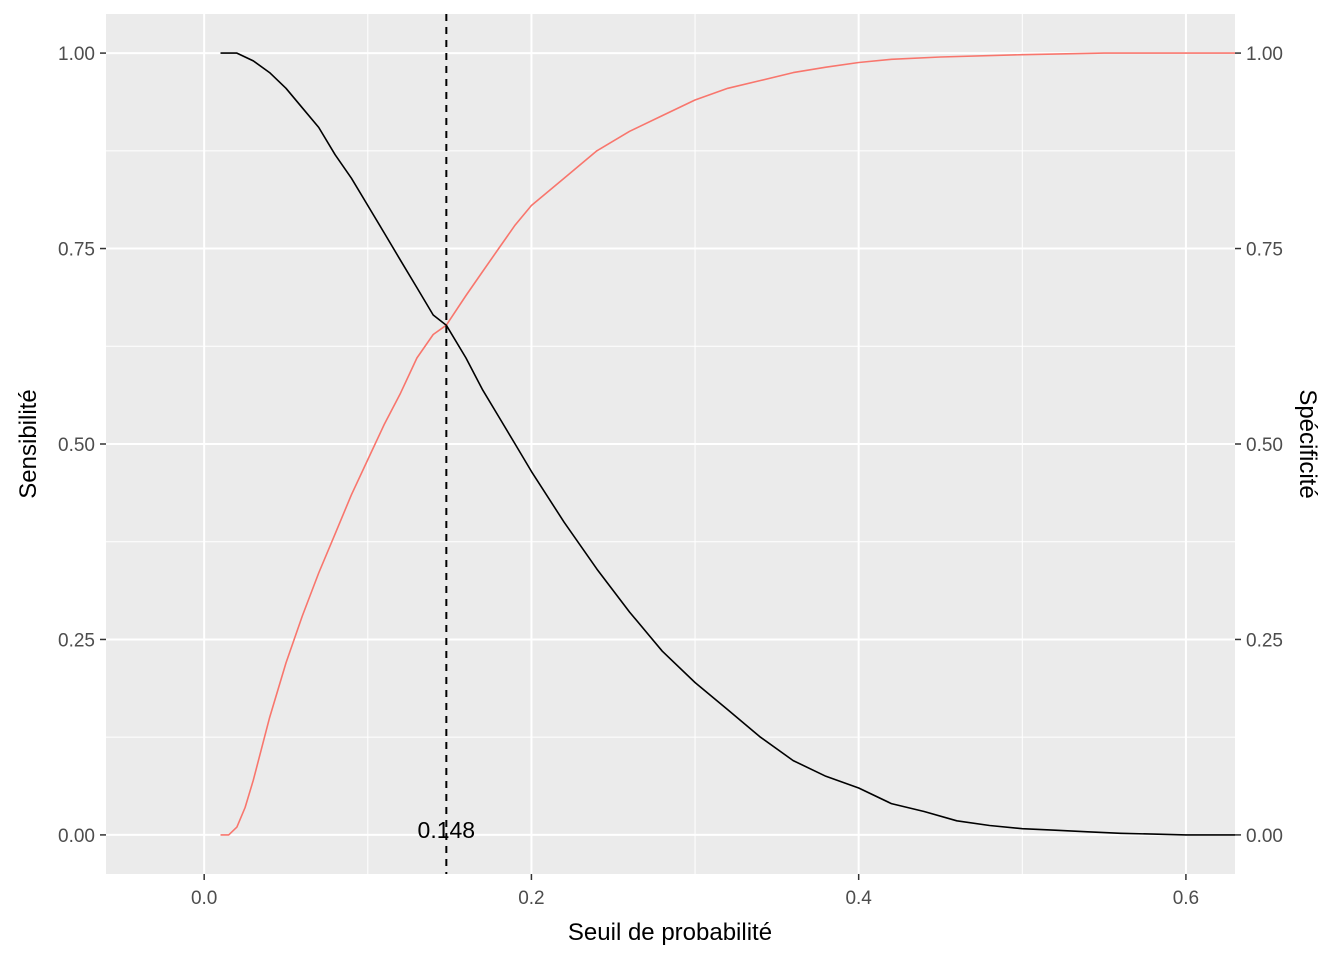 Image resolution: width=1344 pixels, height=960 pixels. Describe the element at coordinates (447, 830) in the screenshot. I see `threshold-label: 0.148` at that location.